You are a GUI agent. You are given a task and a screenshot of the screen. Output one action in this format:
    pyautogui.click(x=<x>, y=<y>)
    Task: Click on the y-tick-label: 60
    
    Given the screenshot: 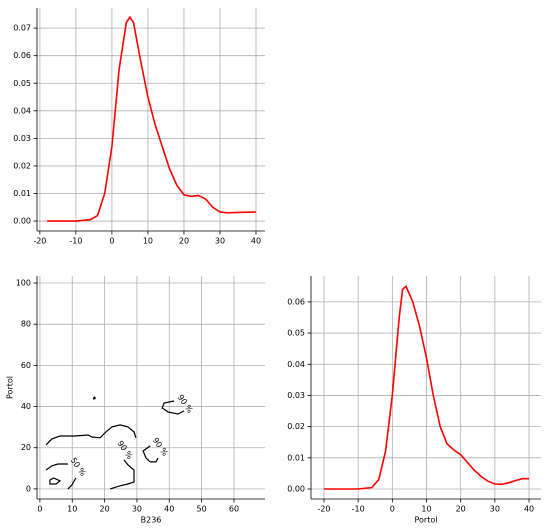 What is the action you would take?
    pyautogui.click(x=26, y=365)
    